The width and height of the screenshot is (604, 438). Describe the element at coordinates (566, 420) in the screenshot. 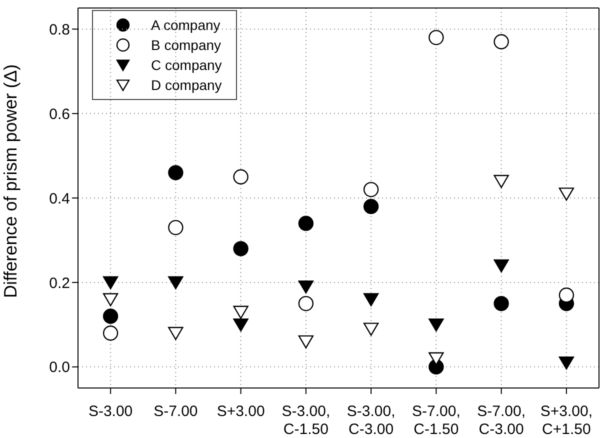

I see `x-tick-label: S+3.00, C+1.50` at that location.